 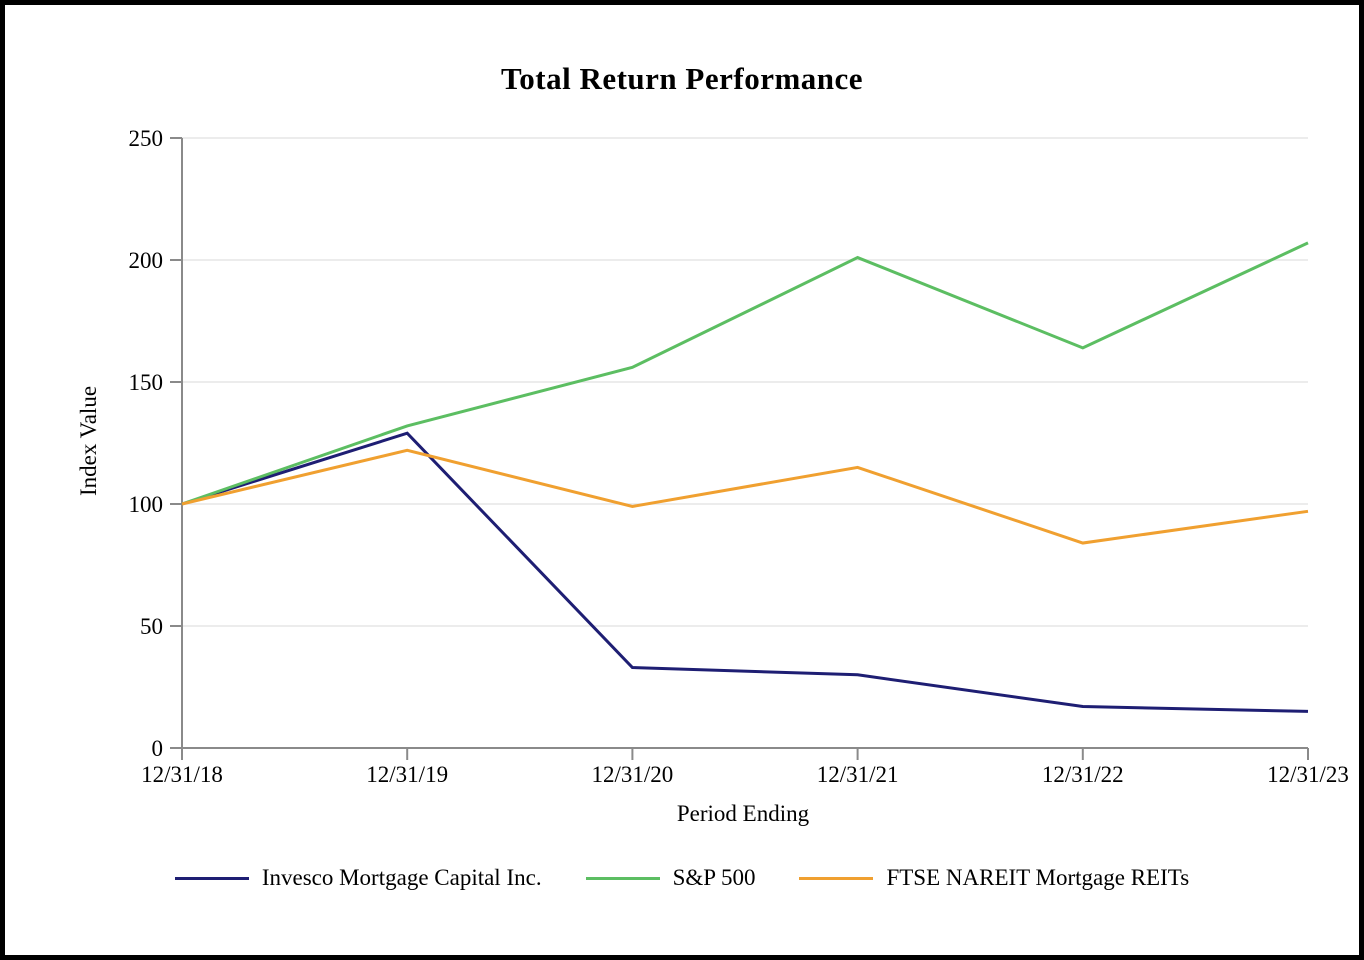 I want to click on x-axis-title: Period Ending, so click(x=743, y=813).